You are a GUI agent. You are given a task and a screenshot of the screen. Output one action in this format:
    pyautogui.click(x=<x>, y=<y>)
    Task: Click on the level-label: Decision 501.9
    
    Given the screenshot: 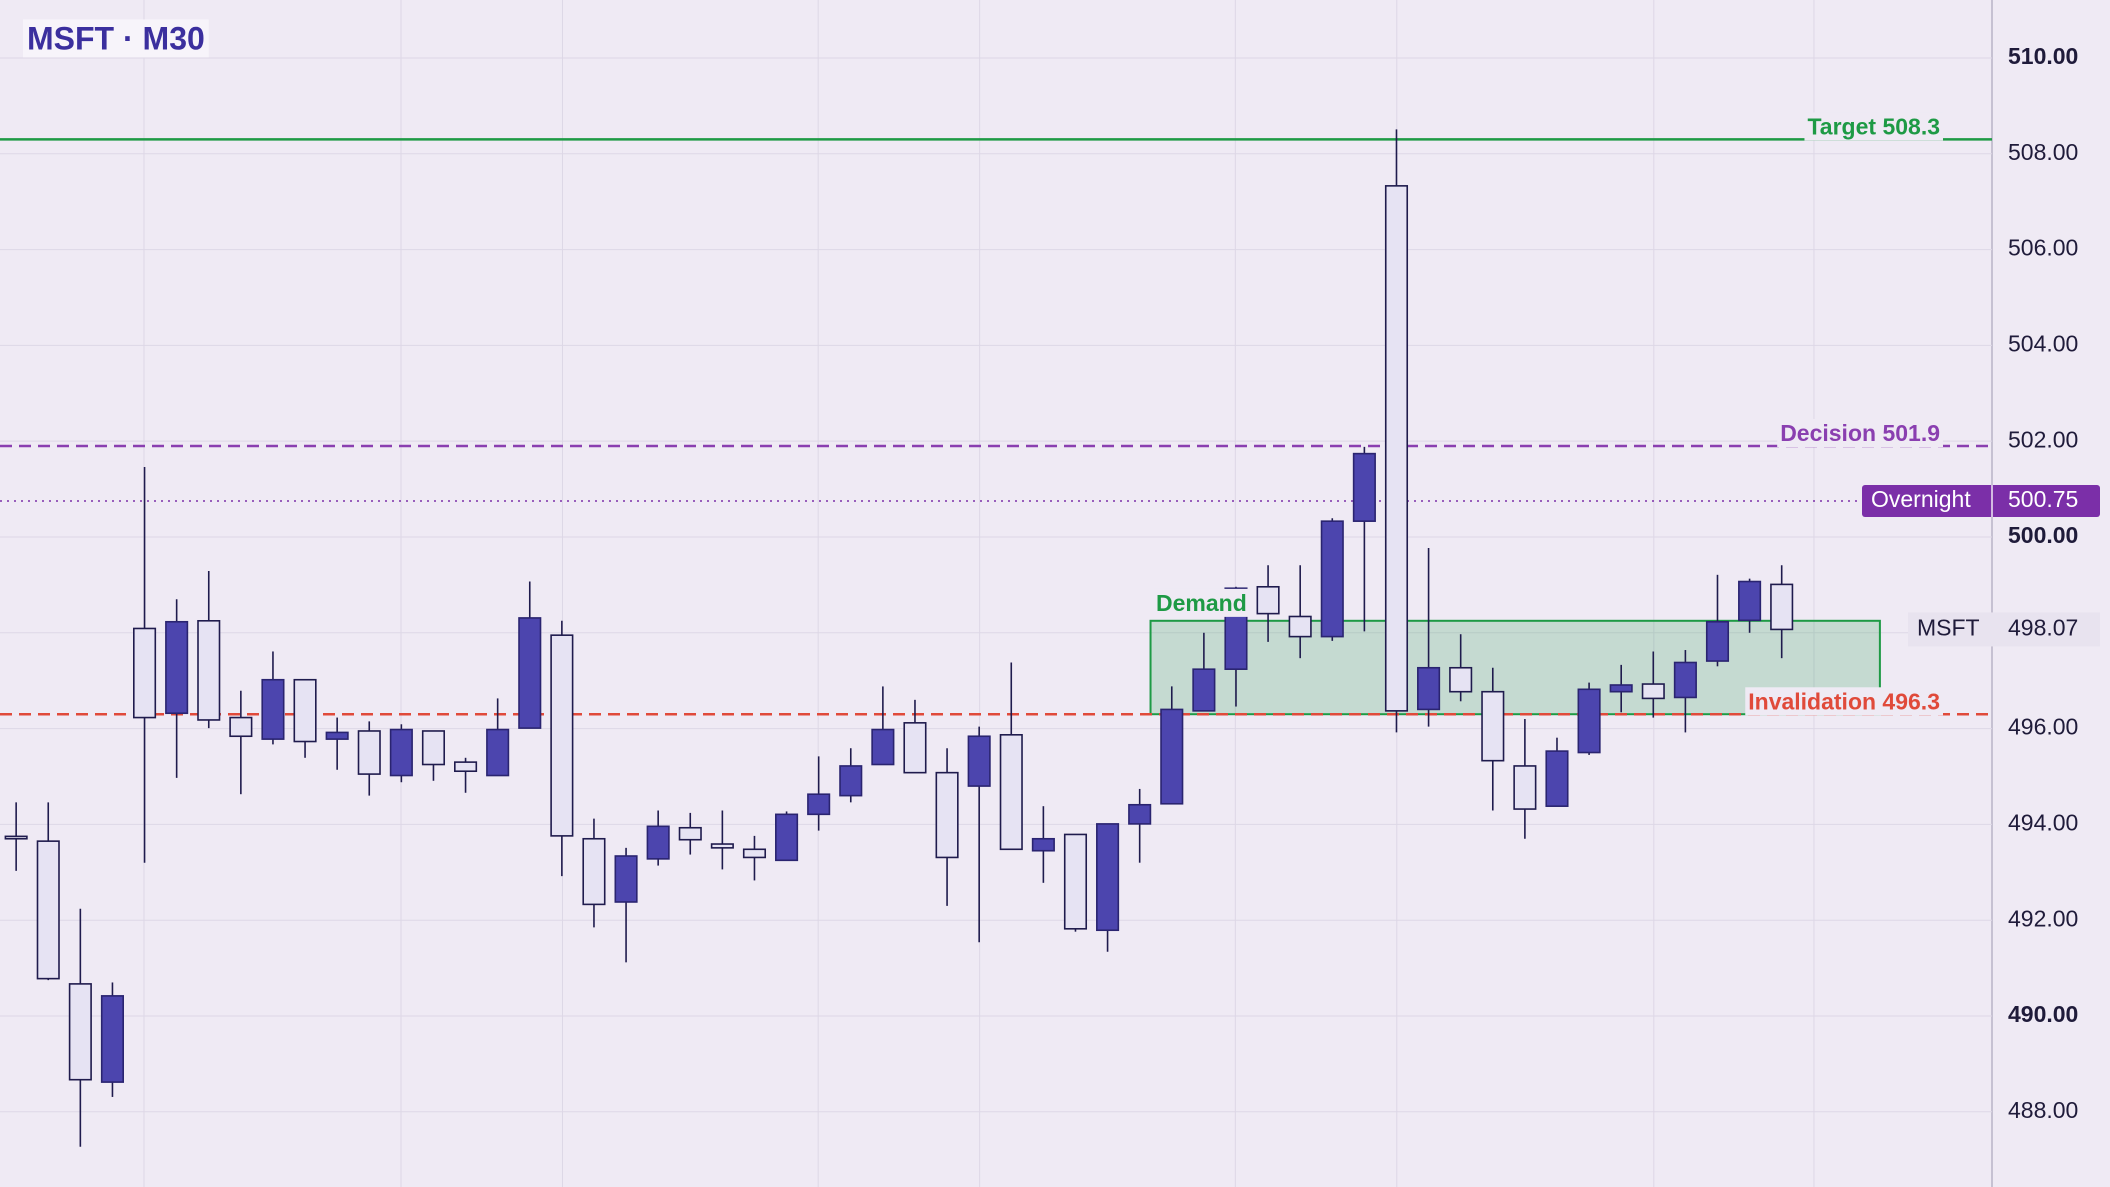 What is the action you would take?
    pyautogui.click(x=1860, y=433)
    